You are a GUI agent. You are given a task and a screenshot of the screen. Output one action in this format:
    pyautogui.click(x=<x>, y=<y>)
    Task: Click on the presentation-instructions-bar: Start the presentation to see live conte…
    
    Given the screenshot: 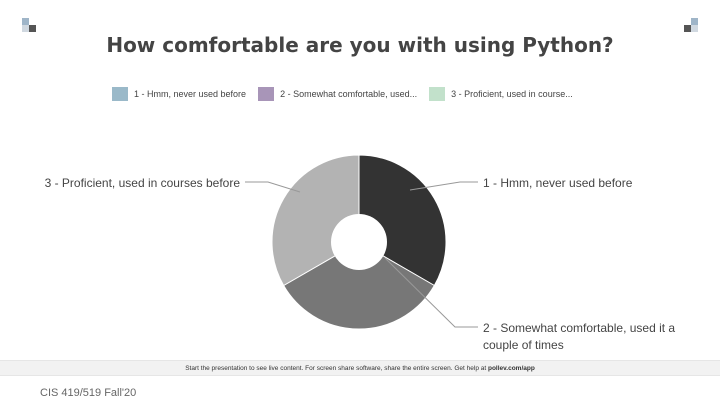 What is the action you would take?
    pyautogui.click(x=360, y=368)
    